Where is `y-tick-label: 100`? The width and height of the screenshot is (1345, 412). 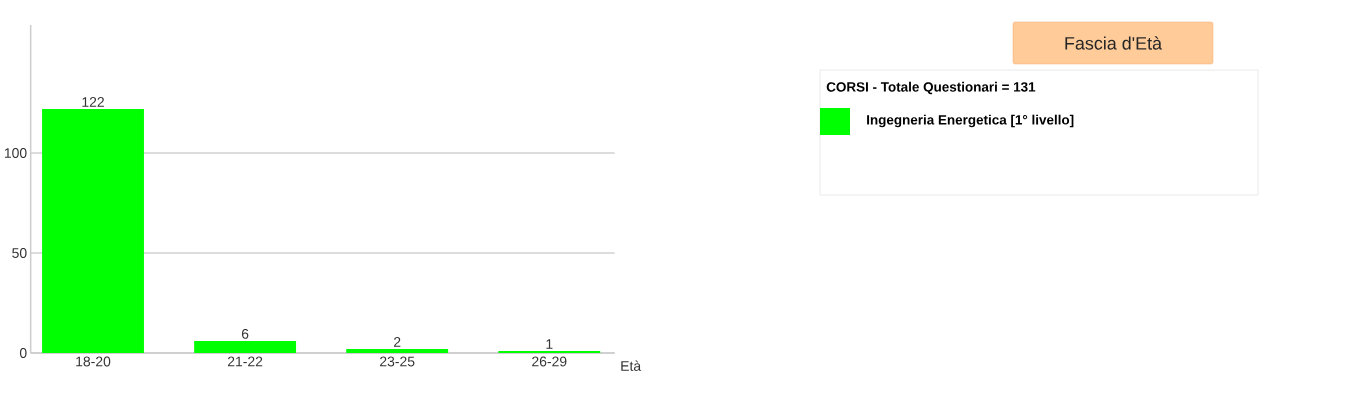 y-tick-label: 100 is located at coordinates (15, 153).